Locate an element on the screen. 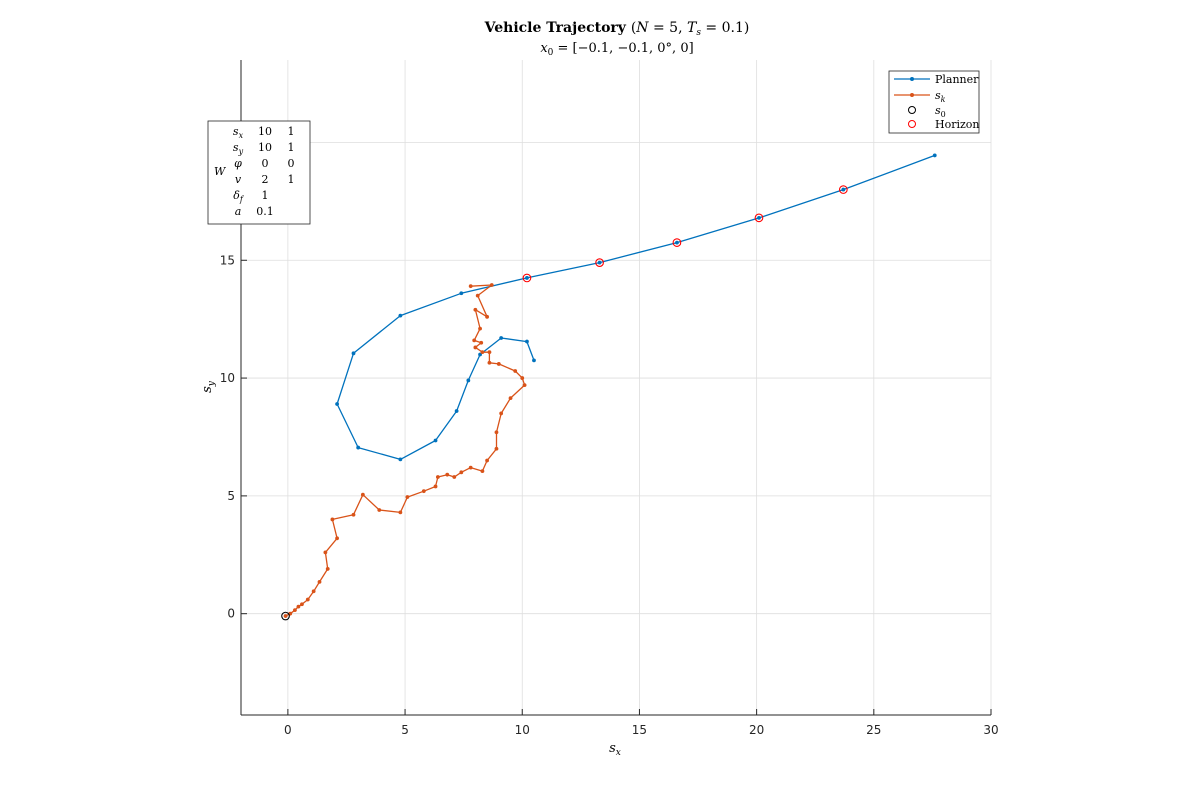  weights-value: 0 is located at coordinates (291, 163).